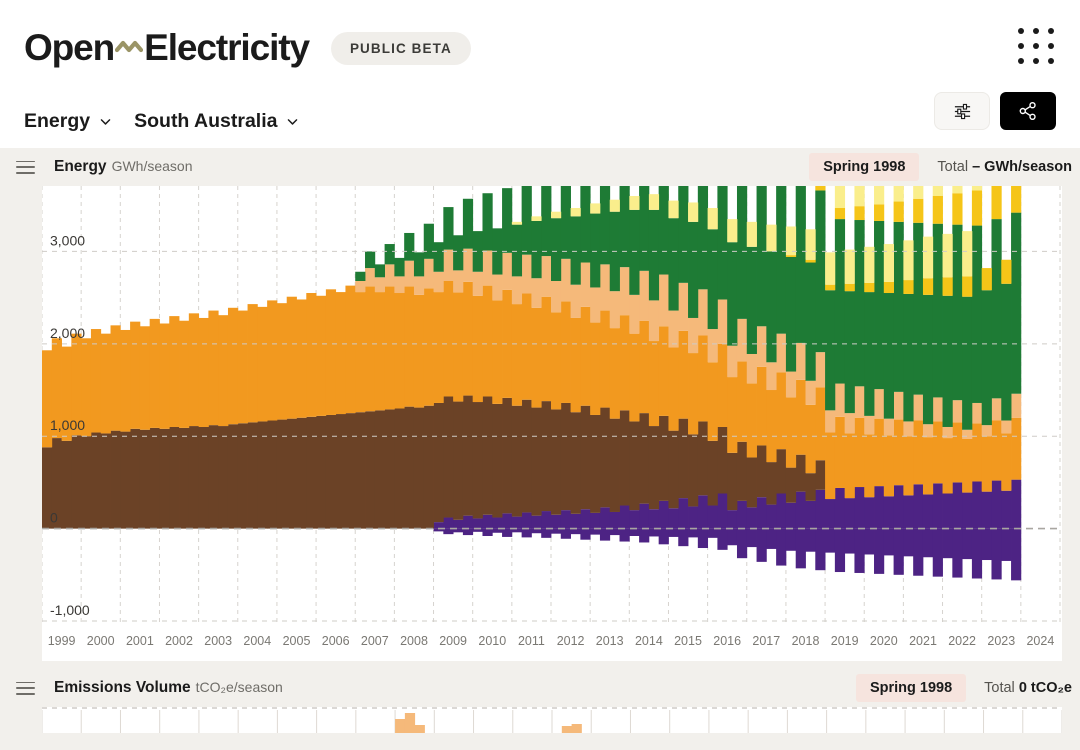  Describe the element at coordinates (1001, 641) in the screenshot. I see `x-axis-tick: 2023` at that location.